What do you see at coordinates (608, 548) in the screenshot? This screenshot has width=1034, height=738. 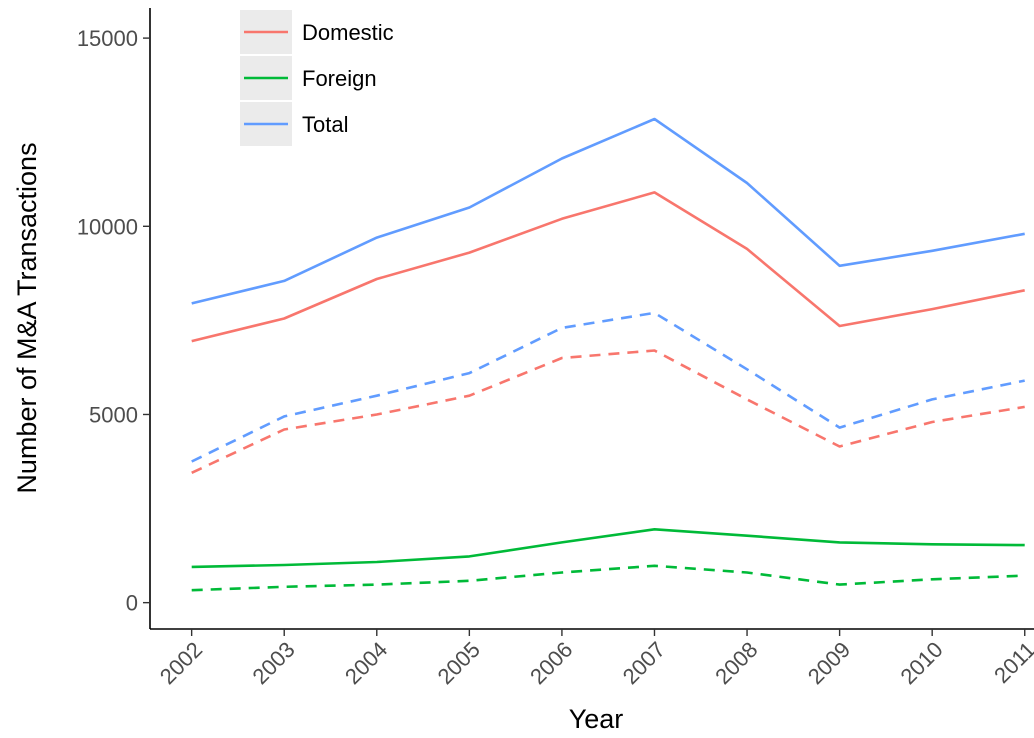 I see `series-line-foreign-solid` at bounding box center [608, 548].